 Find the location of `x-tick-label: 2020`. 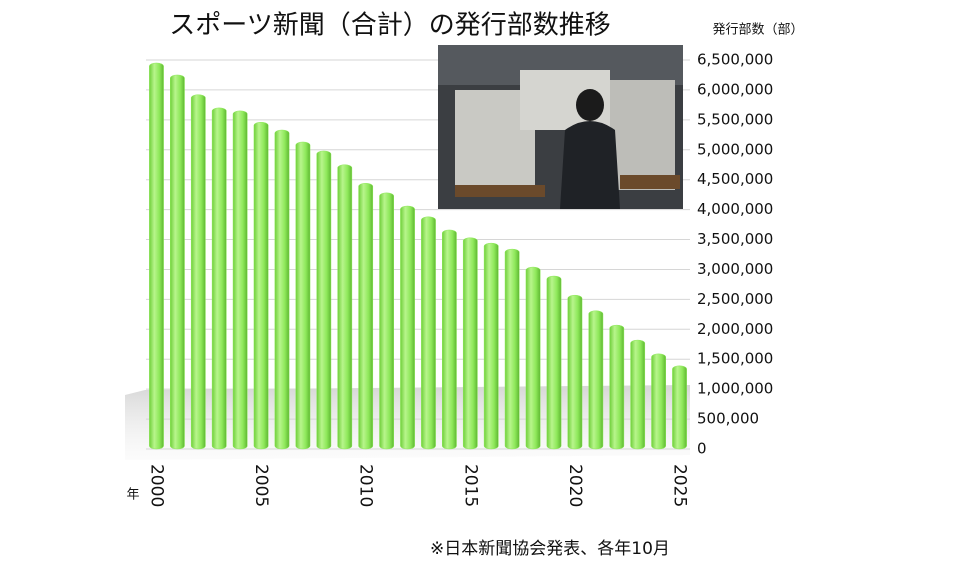

x-tick-label: 2020 is located at coordinates (575, 485).